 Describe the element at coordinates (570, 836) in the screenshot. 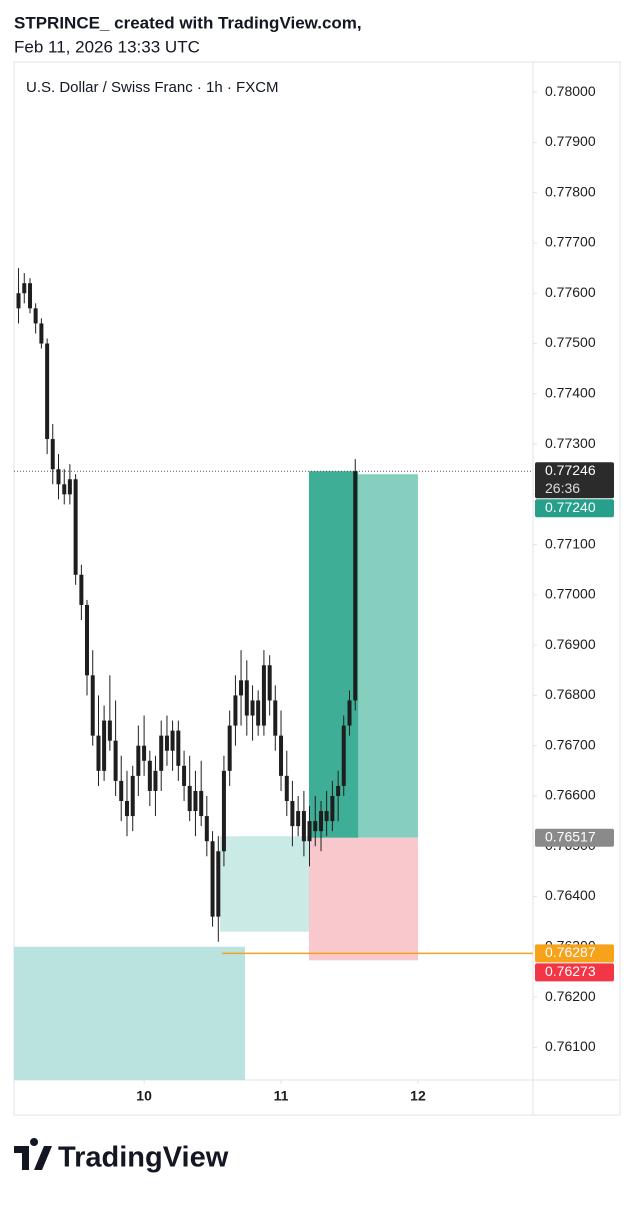

I see `price-label: 0.76517` at that location.